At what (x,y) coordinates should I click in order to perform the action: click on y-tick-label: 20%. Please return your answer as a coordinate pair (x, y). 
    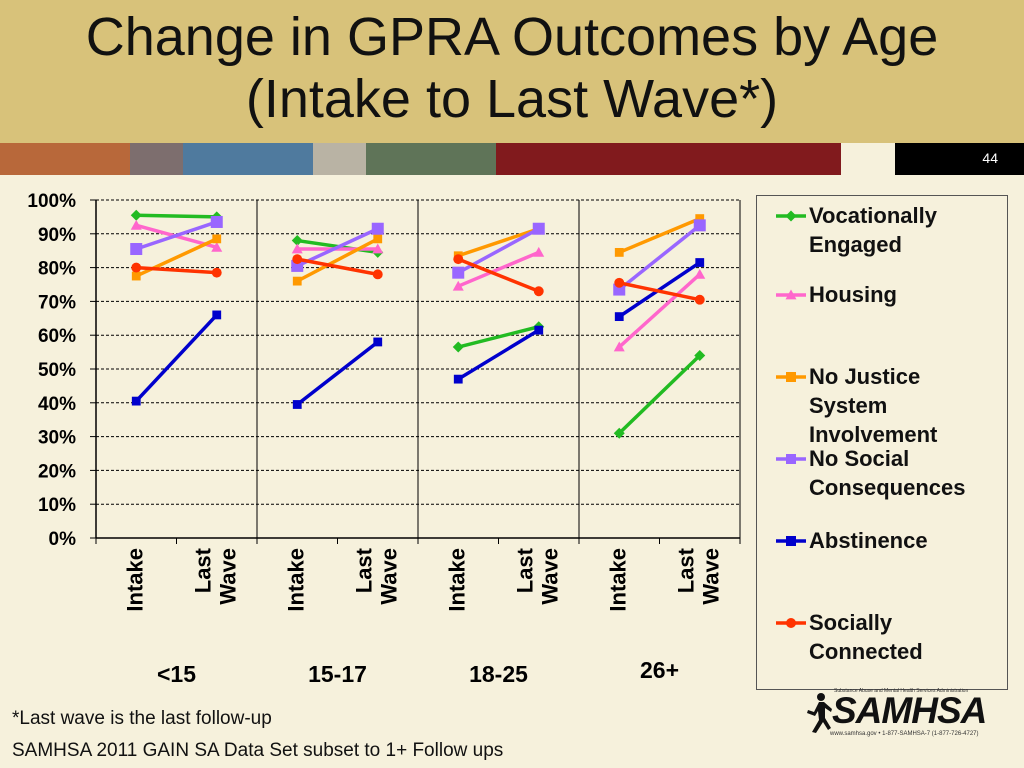
    Looking at the image, I should click on (57, 471).